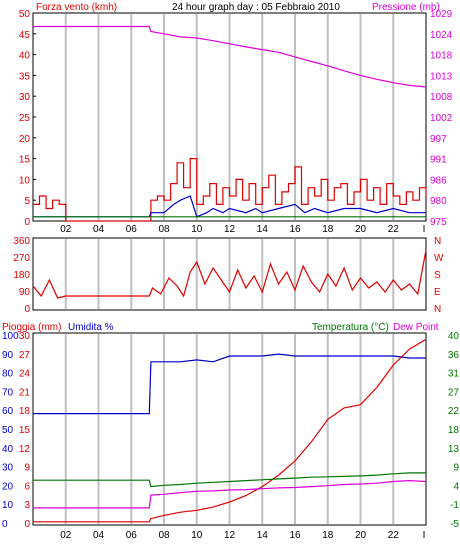  Describe the element at coordinates (25, 14) in the screenshot. I see `wind-y-tick-label: 50` at that location.